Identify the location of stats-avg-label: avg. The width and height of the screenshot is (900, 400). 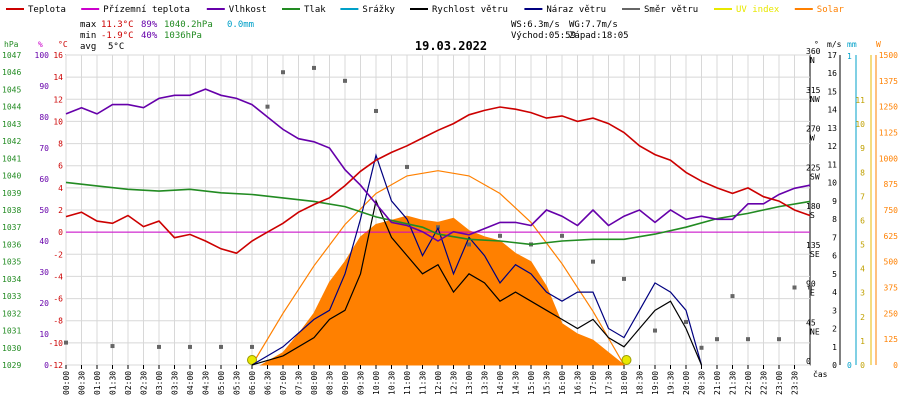
(88, 47).